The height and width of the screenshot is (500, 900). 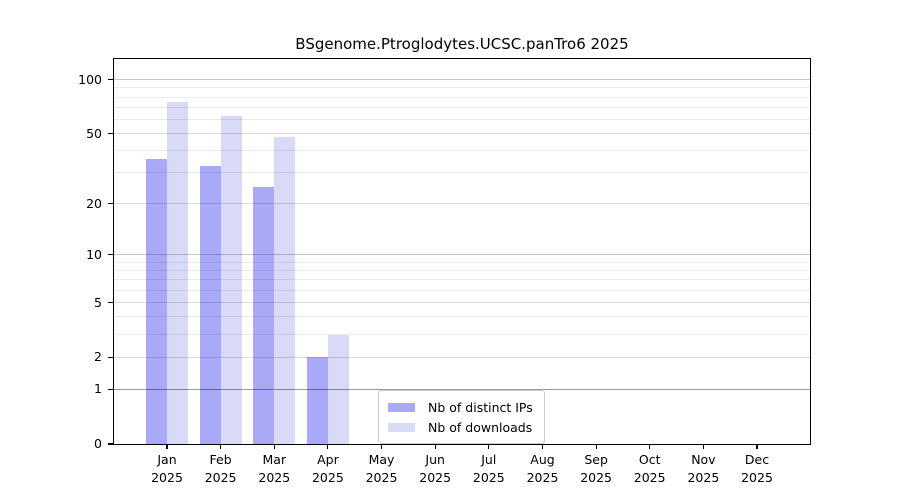 I want to click on x-tick-month: Jul, so click(x=489, y=459).